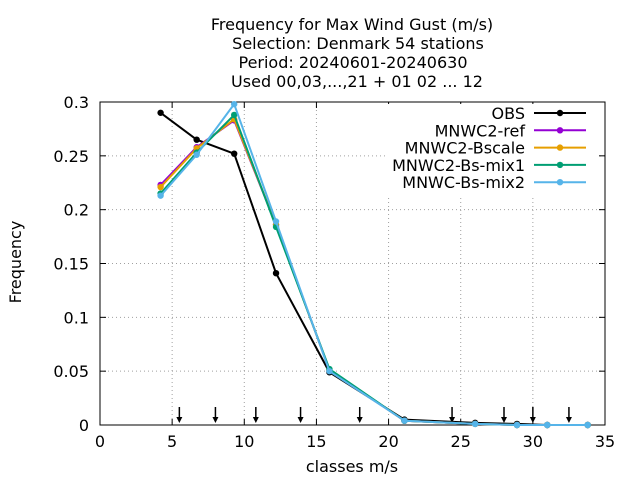 This screenshot has width=640, height=480. Describe the element at coordinates (244, 441) in the screenshot. I see `x-tick-label: 10` at that location.